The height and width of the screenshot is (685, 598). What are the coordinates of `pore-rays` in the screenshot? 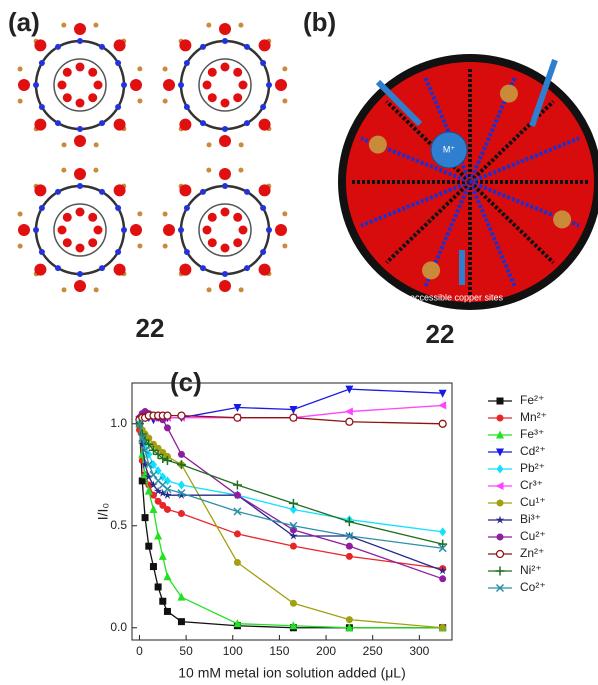 It's located at (470, 182).